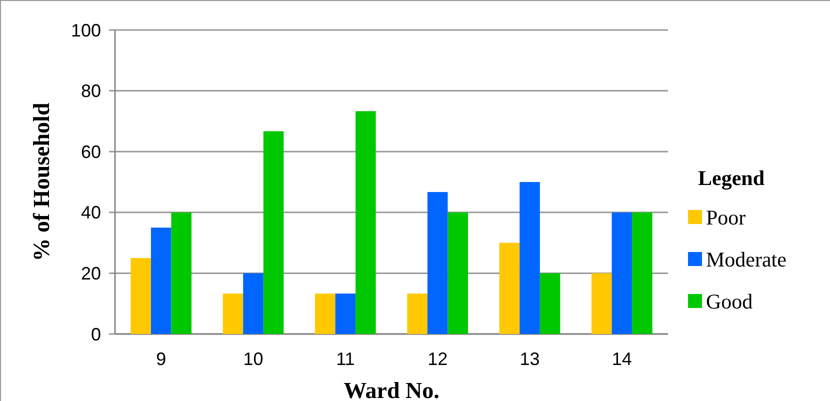 The width and height of the screenshot is (830, 401). I want to click on y-tick-label: 100, so click(85, 30).